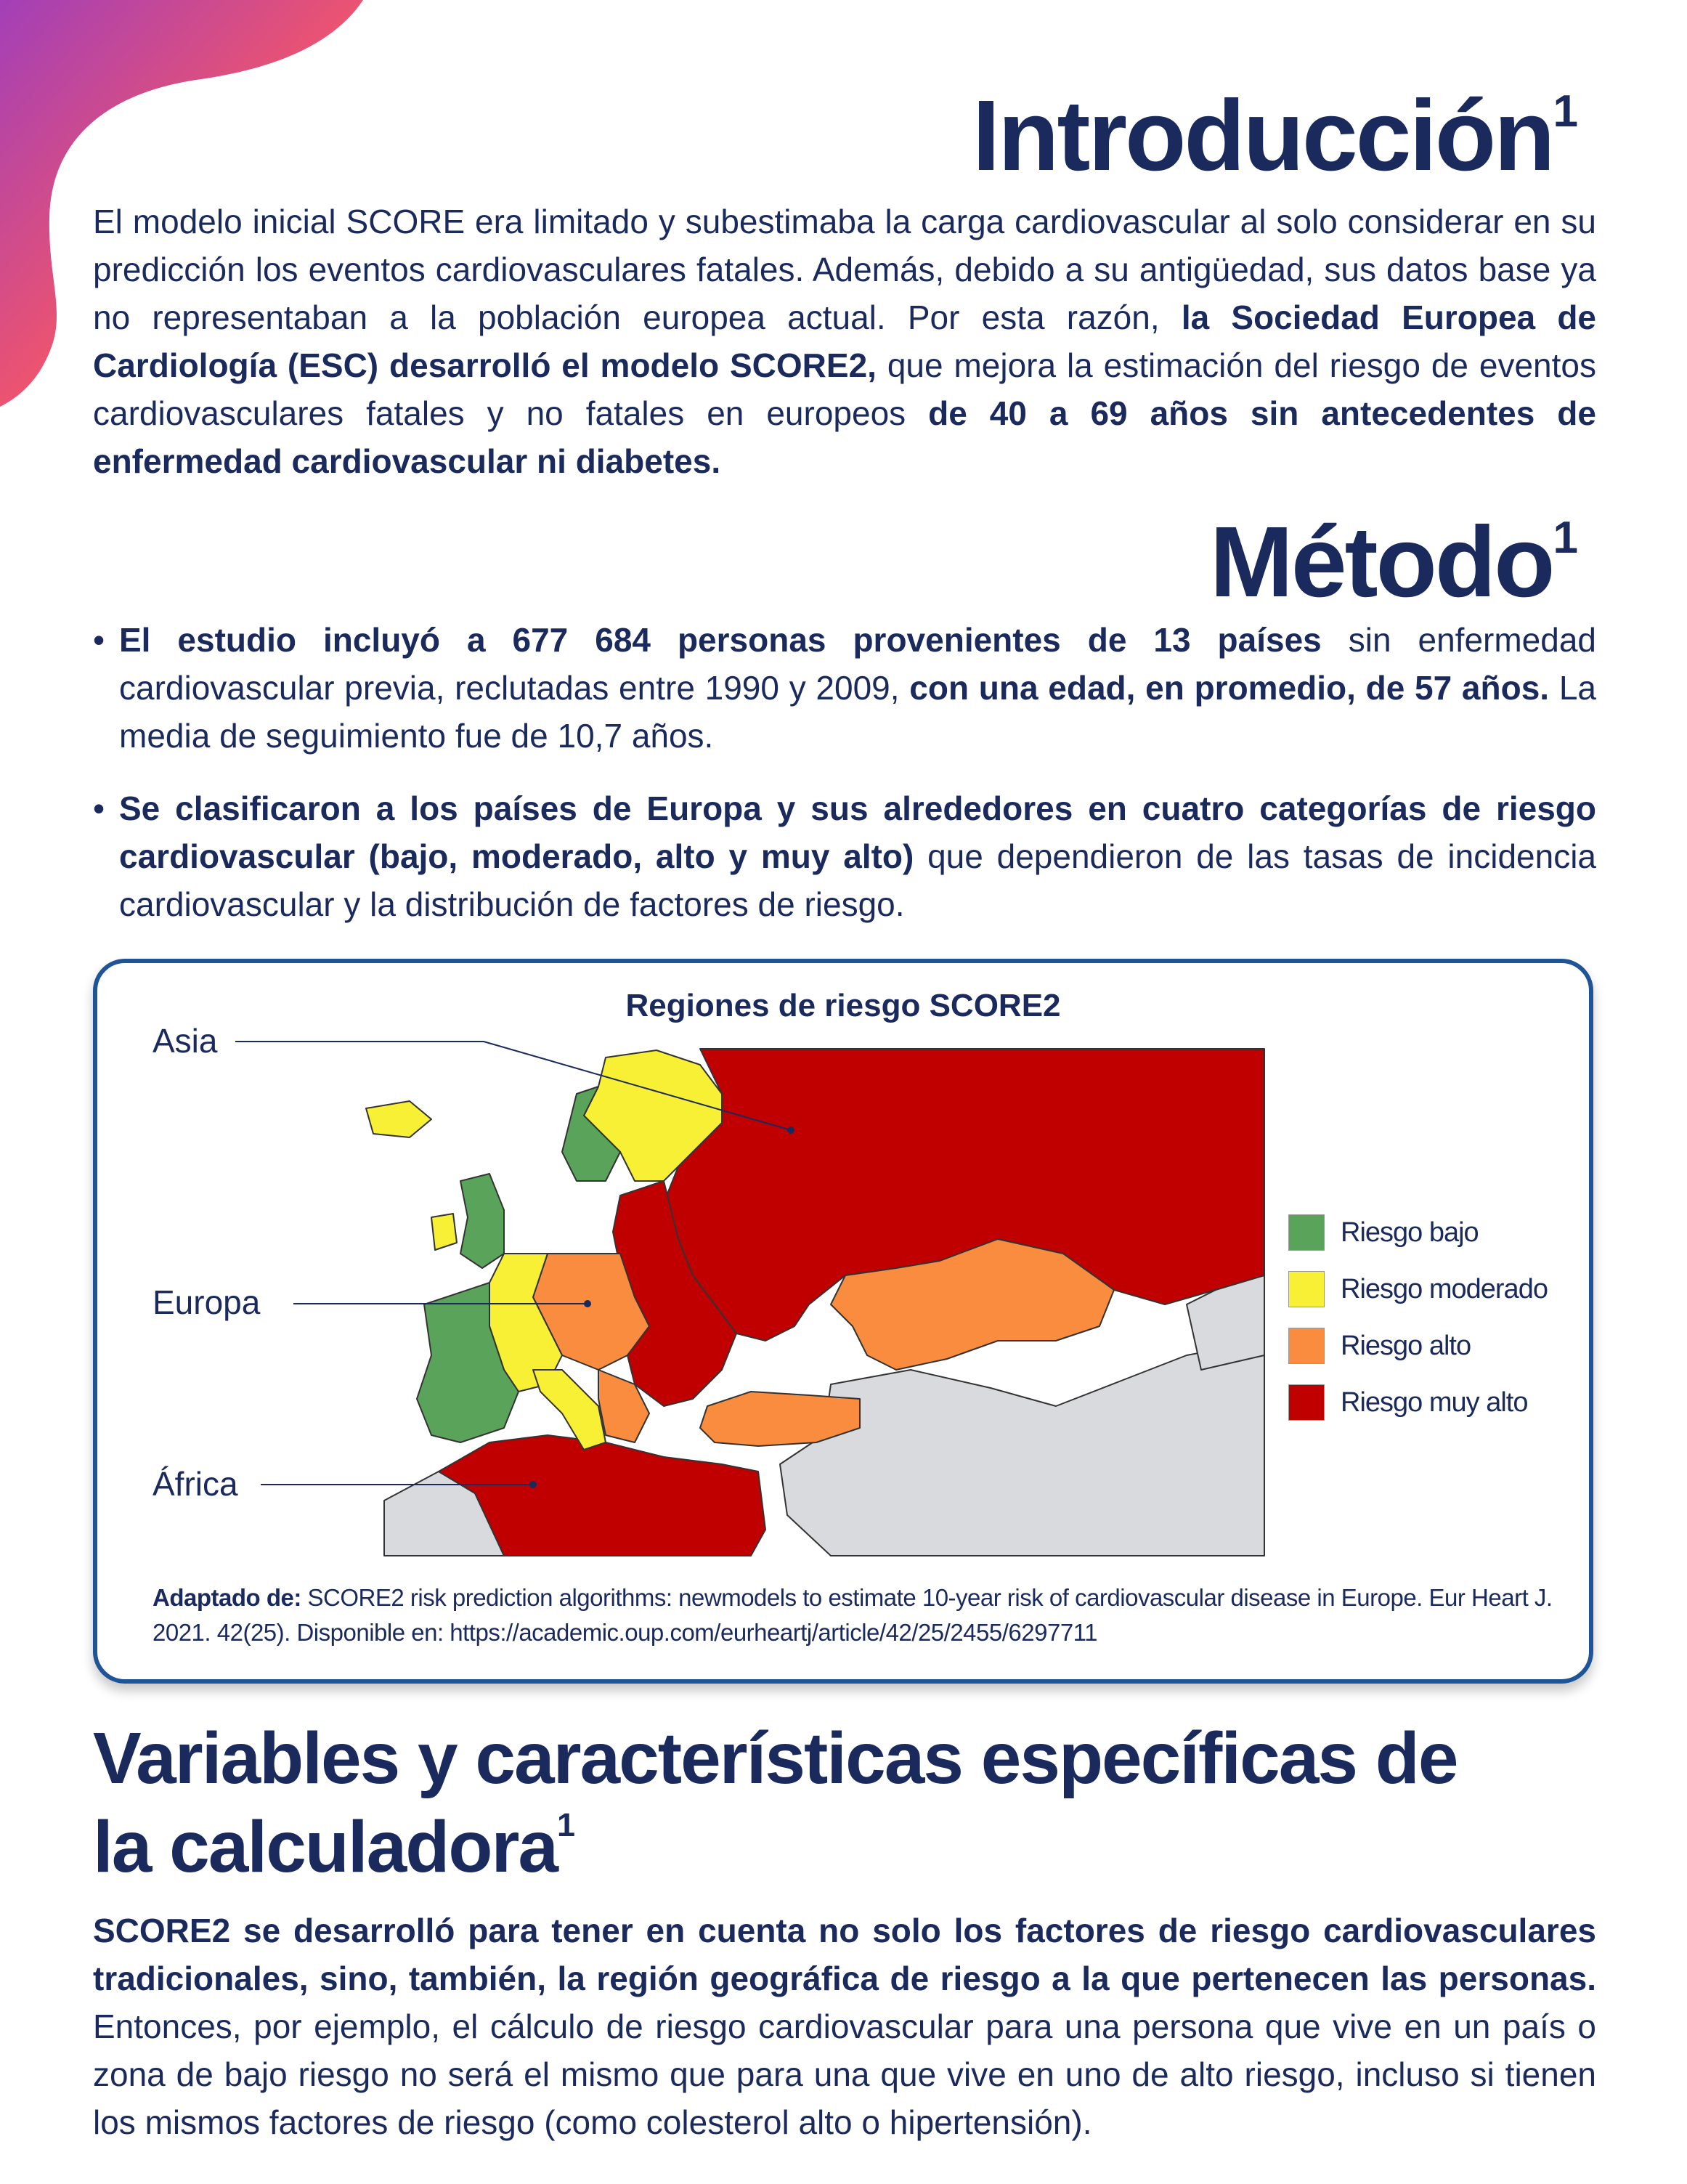 This screenshot has height=2184, width=1687. I want to click on high-balkans, so click(624, 1406).